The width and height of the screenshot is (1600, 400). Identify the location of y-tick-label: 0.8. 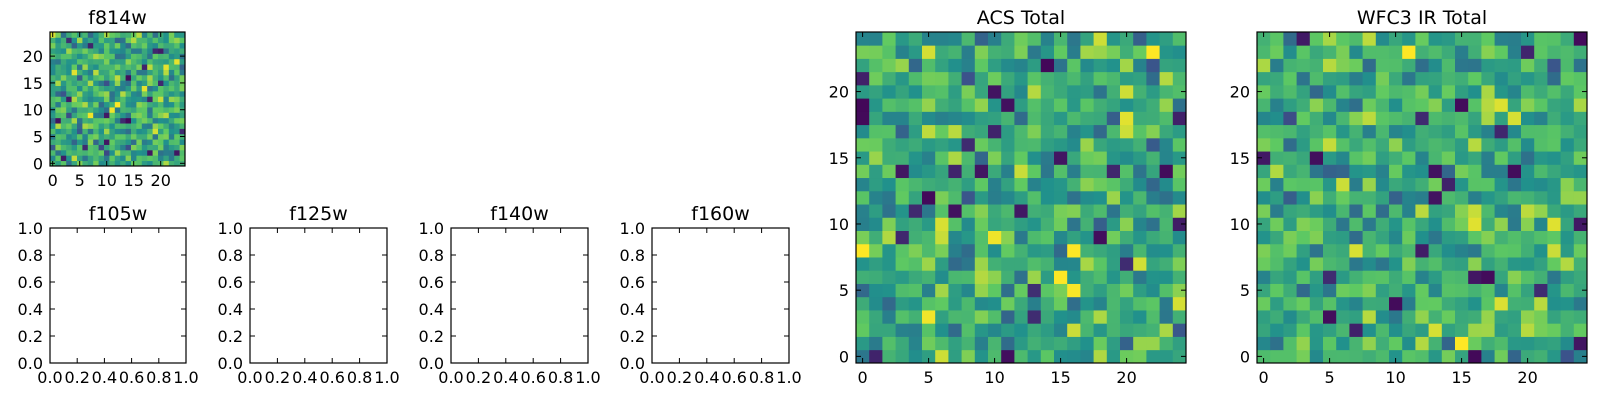
(632, 255).